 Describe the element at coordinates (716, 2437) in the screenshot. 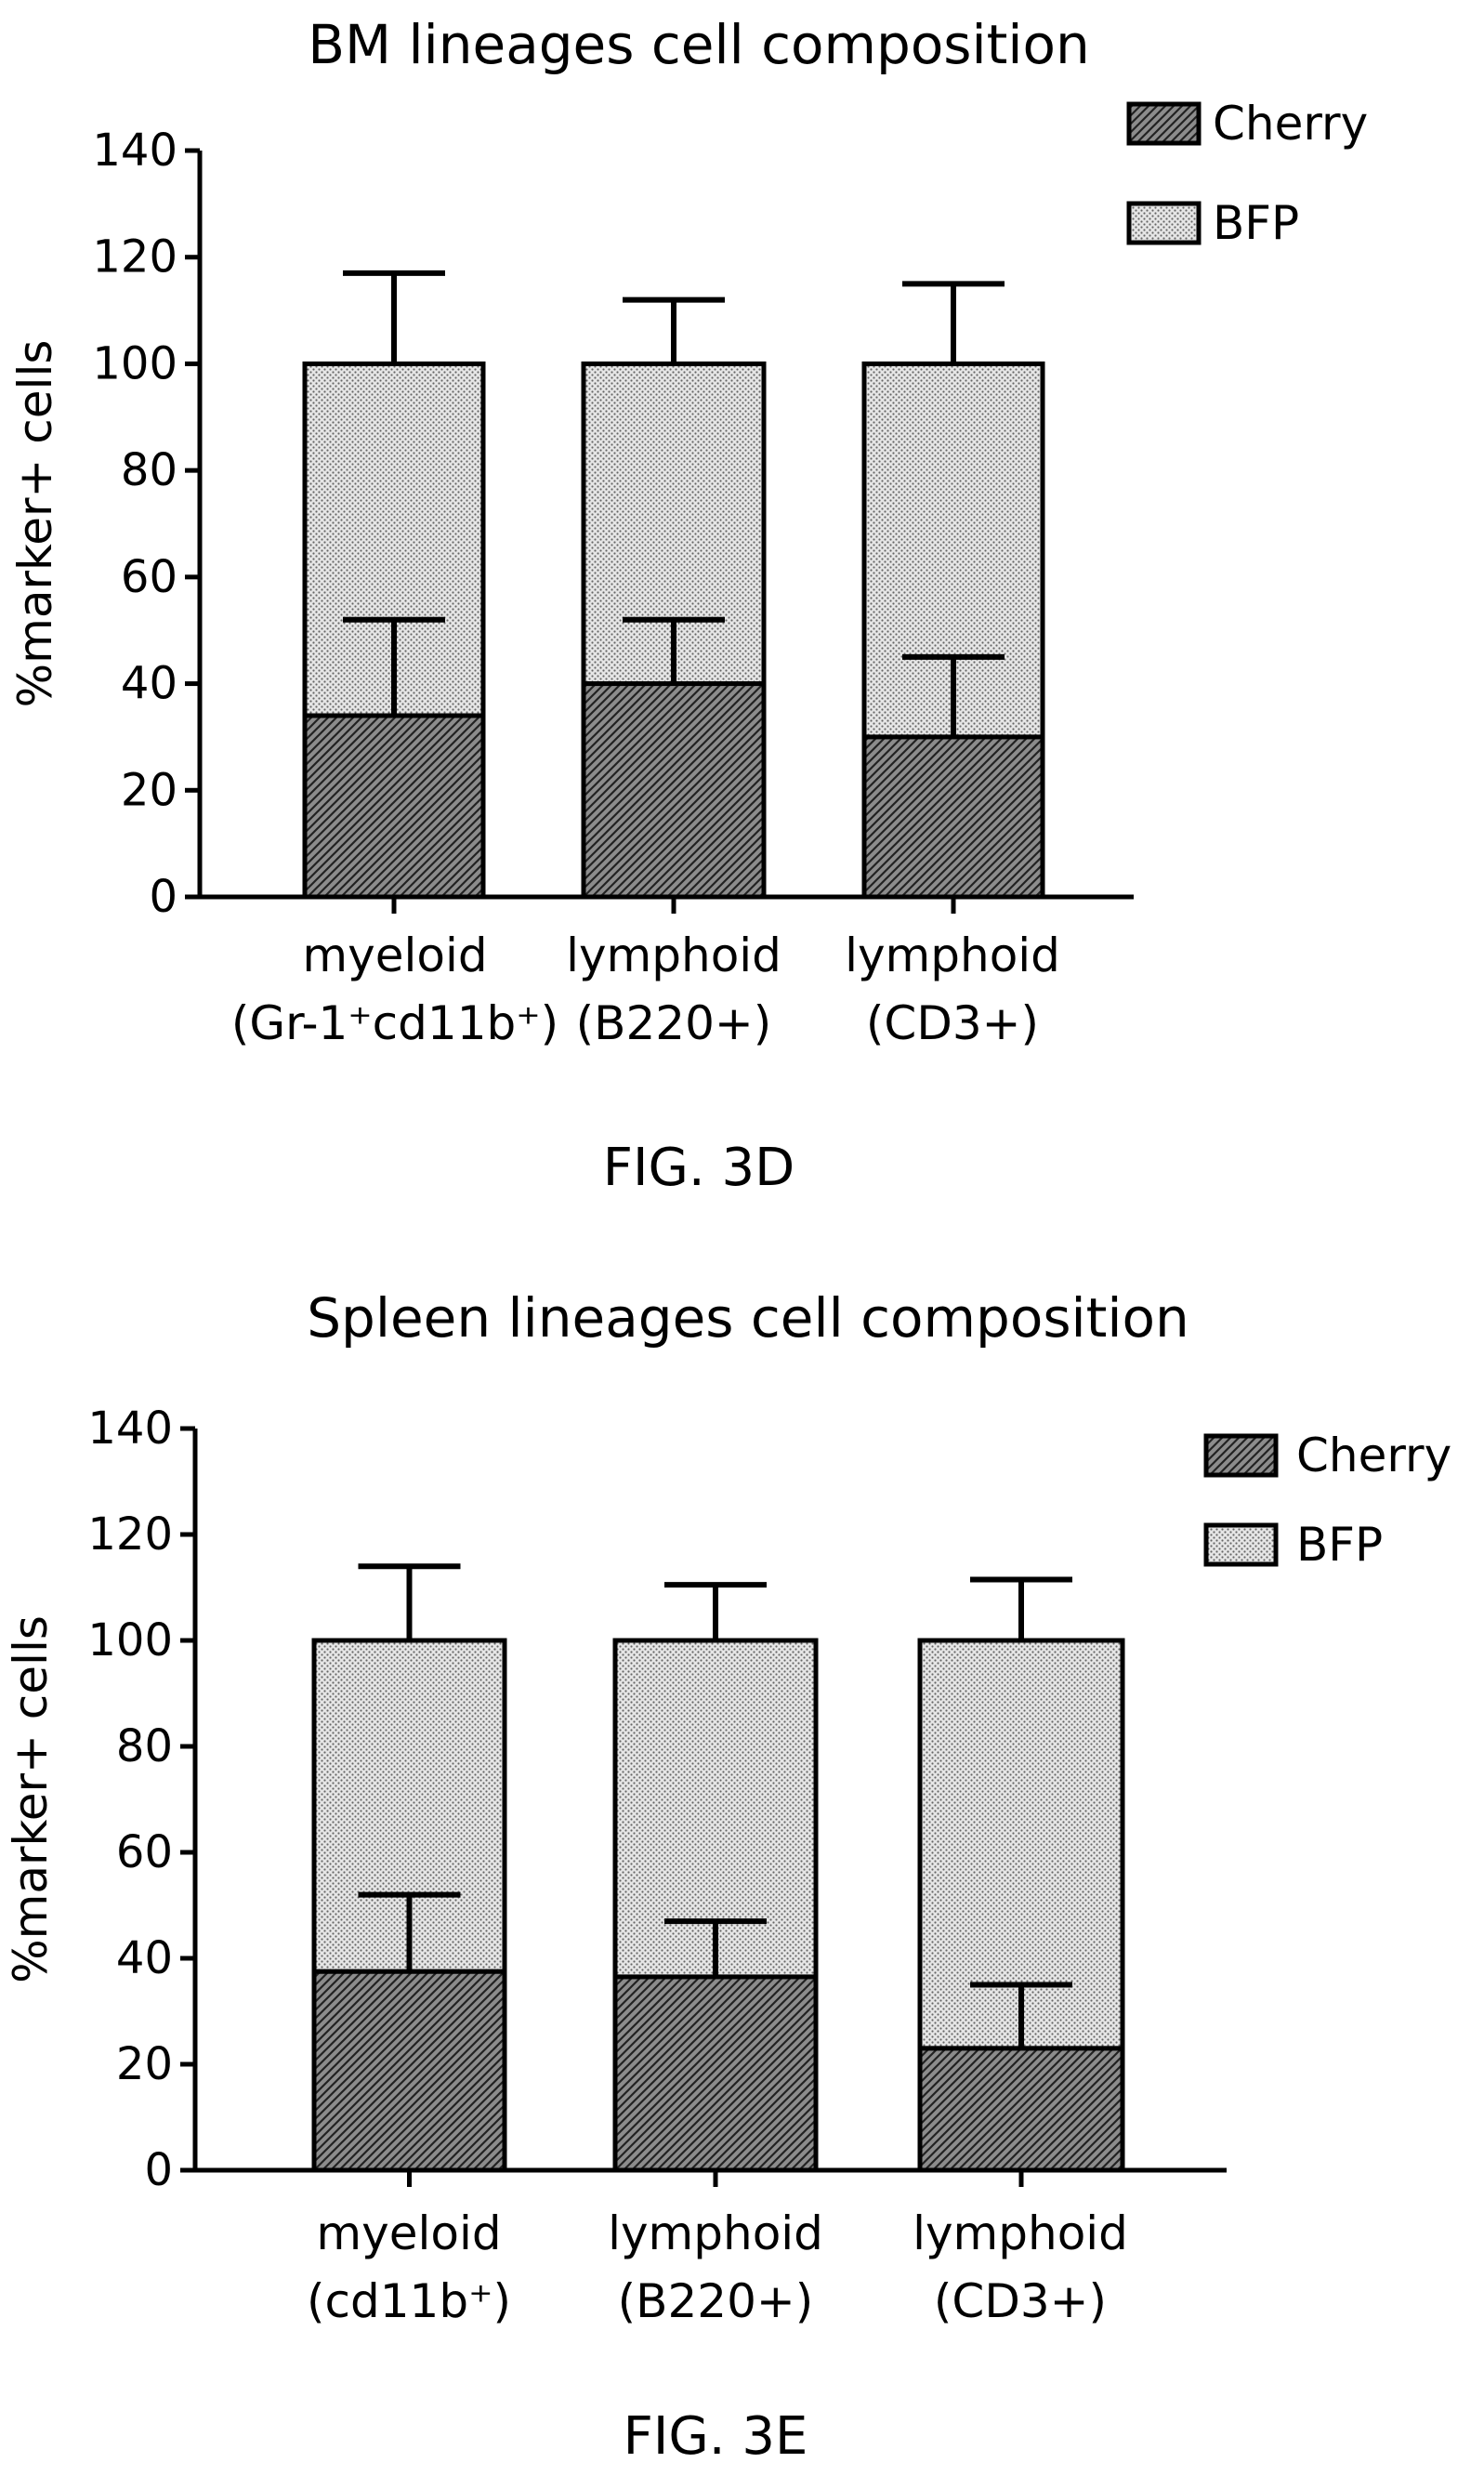

I see `figure-label: FIG. 3E` at that location.